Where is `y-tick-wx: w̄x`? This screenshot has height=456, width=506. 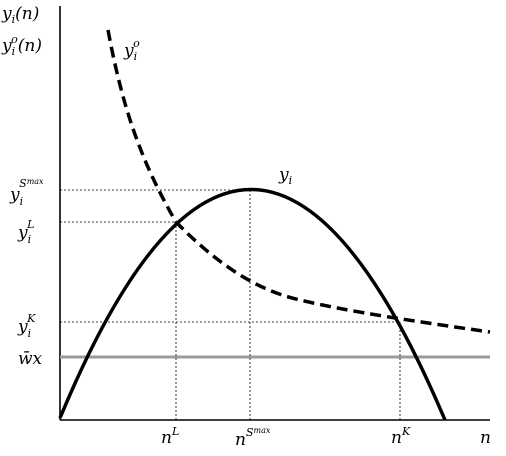
y-tick-wx: w̄x is located at coordinates (30, 359).